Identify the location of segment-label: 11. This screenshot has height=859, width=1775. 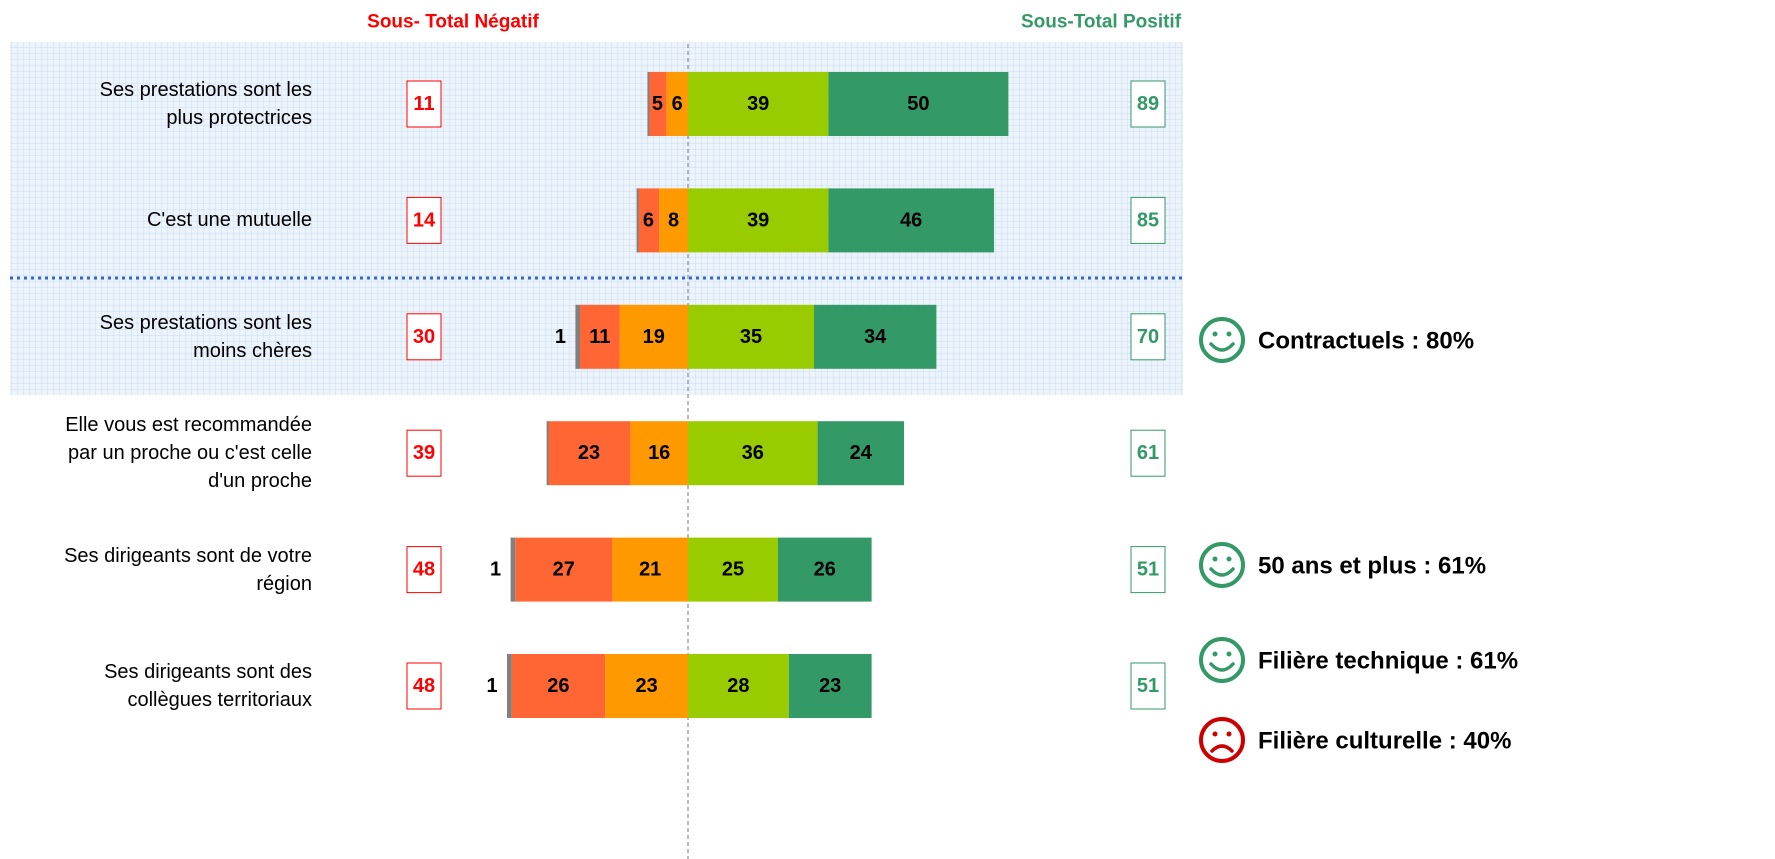
(599, 337).